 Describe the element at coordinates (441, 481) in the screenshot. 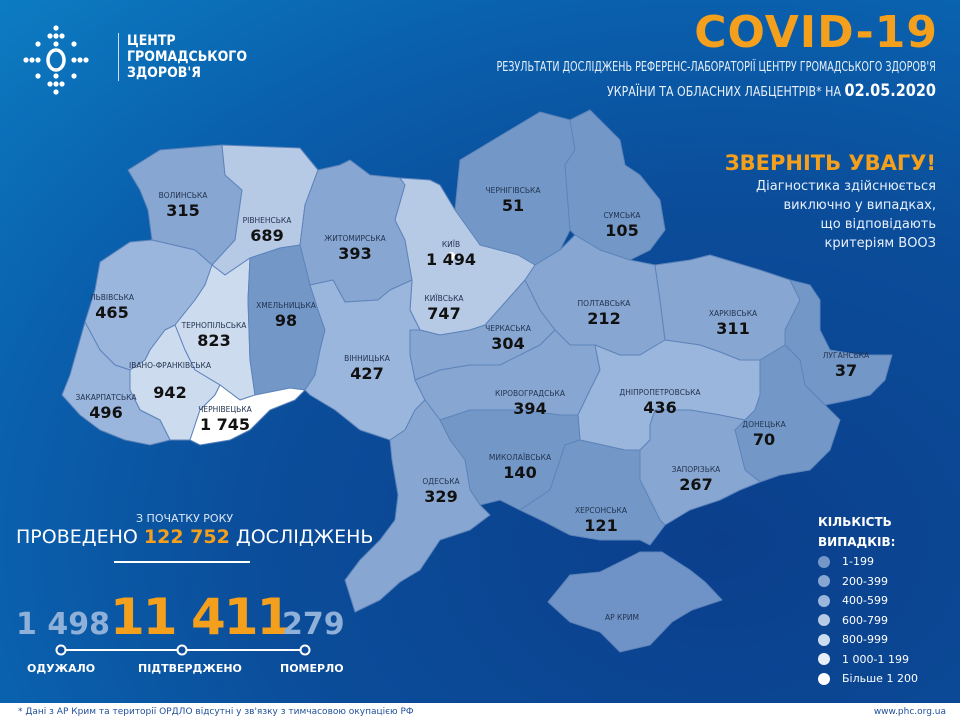

I see `region-name: ОДЕСЬКА` at that location.